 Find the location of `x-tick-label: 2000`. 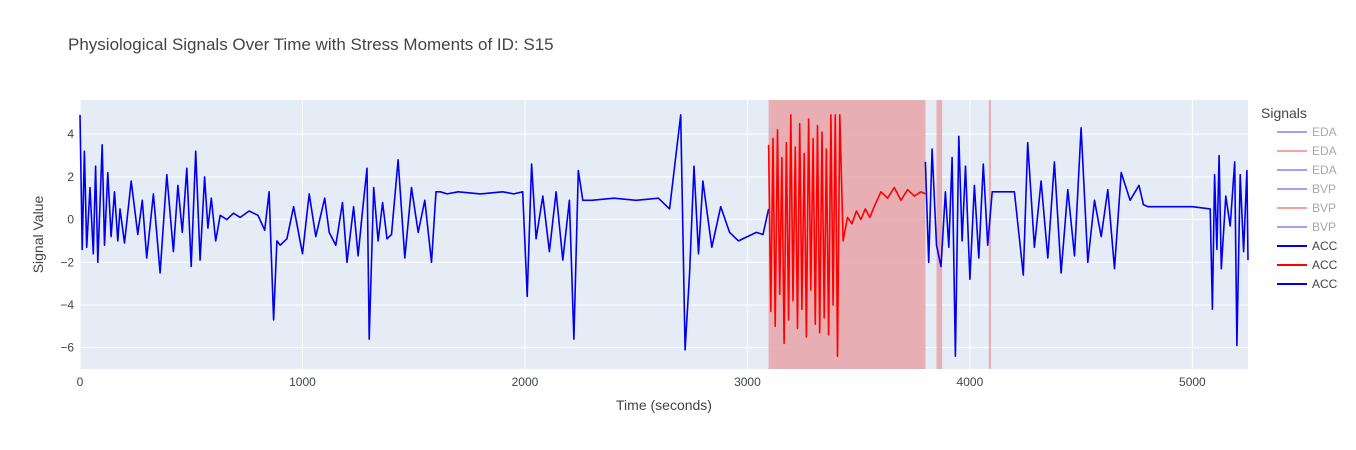

x-tick-label: 2000 is located at coordinates (525, 382).